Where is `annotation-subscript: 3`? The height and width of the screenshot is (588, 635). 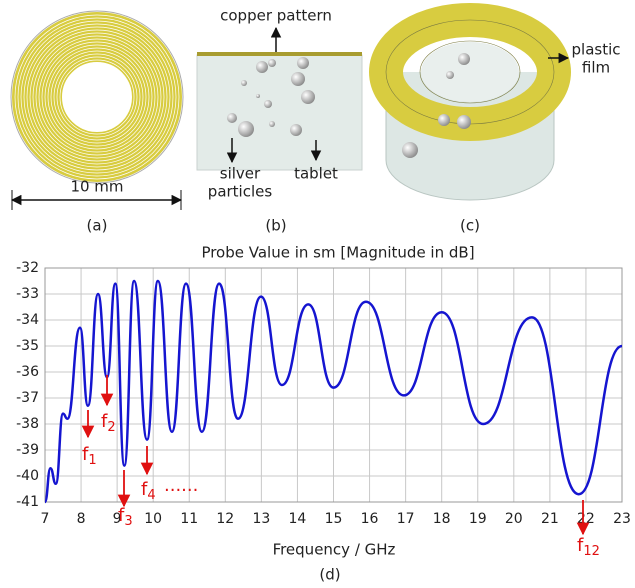 annotation-subscript: 3 is located at coordinates (128, 521).